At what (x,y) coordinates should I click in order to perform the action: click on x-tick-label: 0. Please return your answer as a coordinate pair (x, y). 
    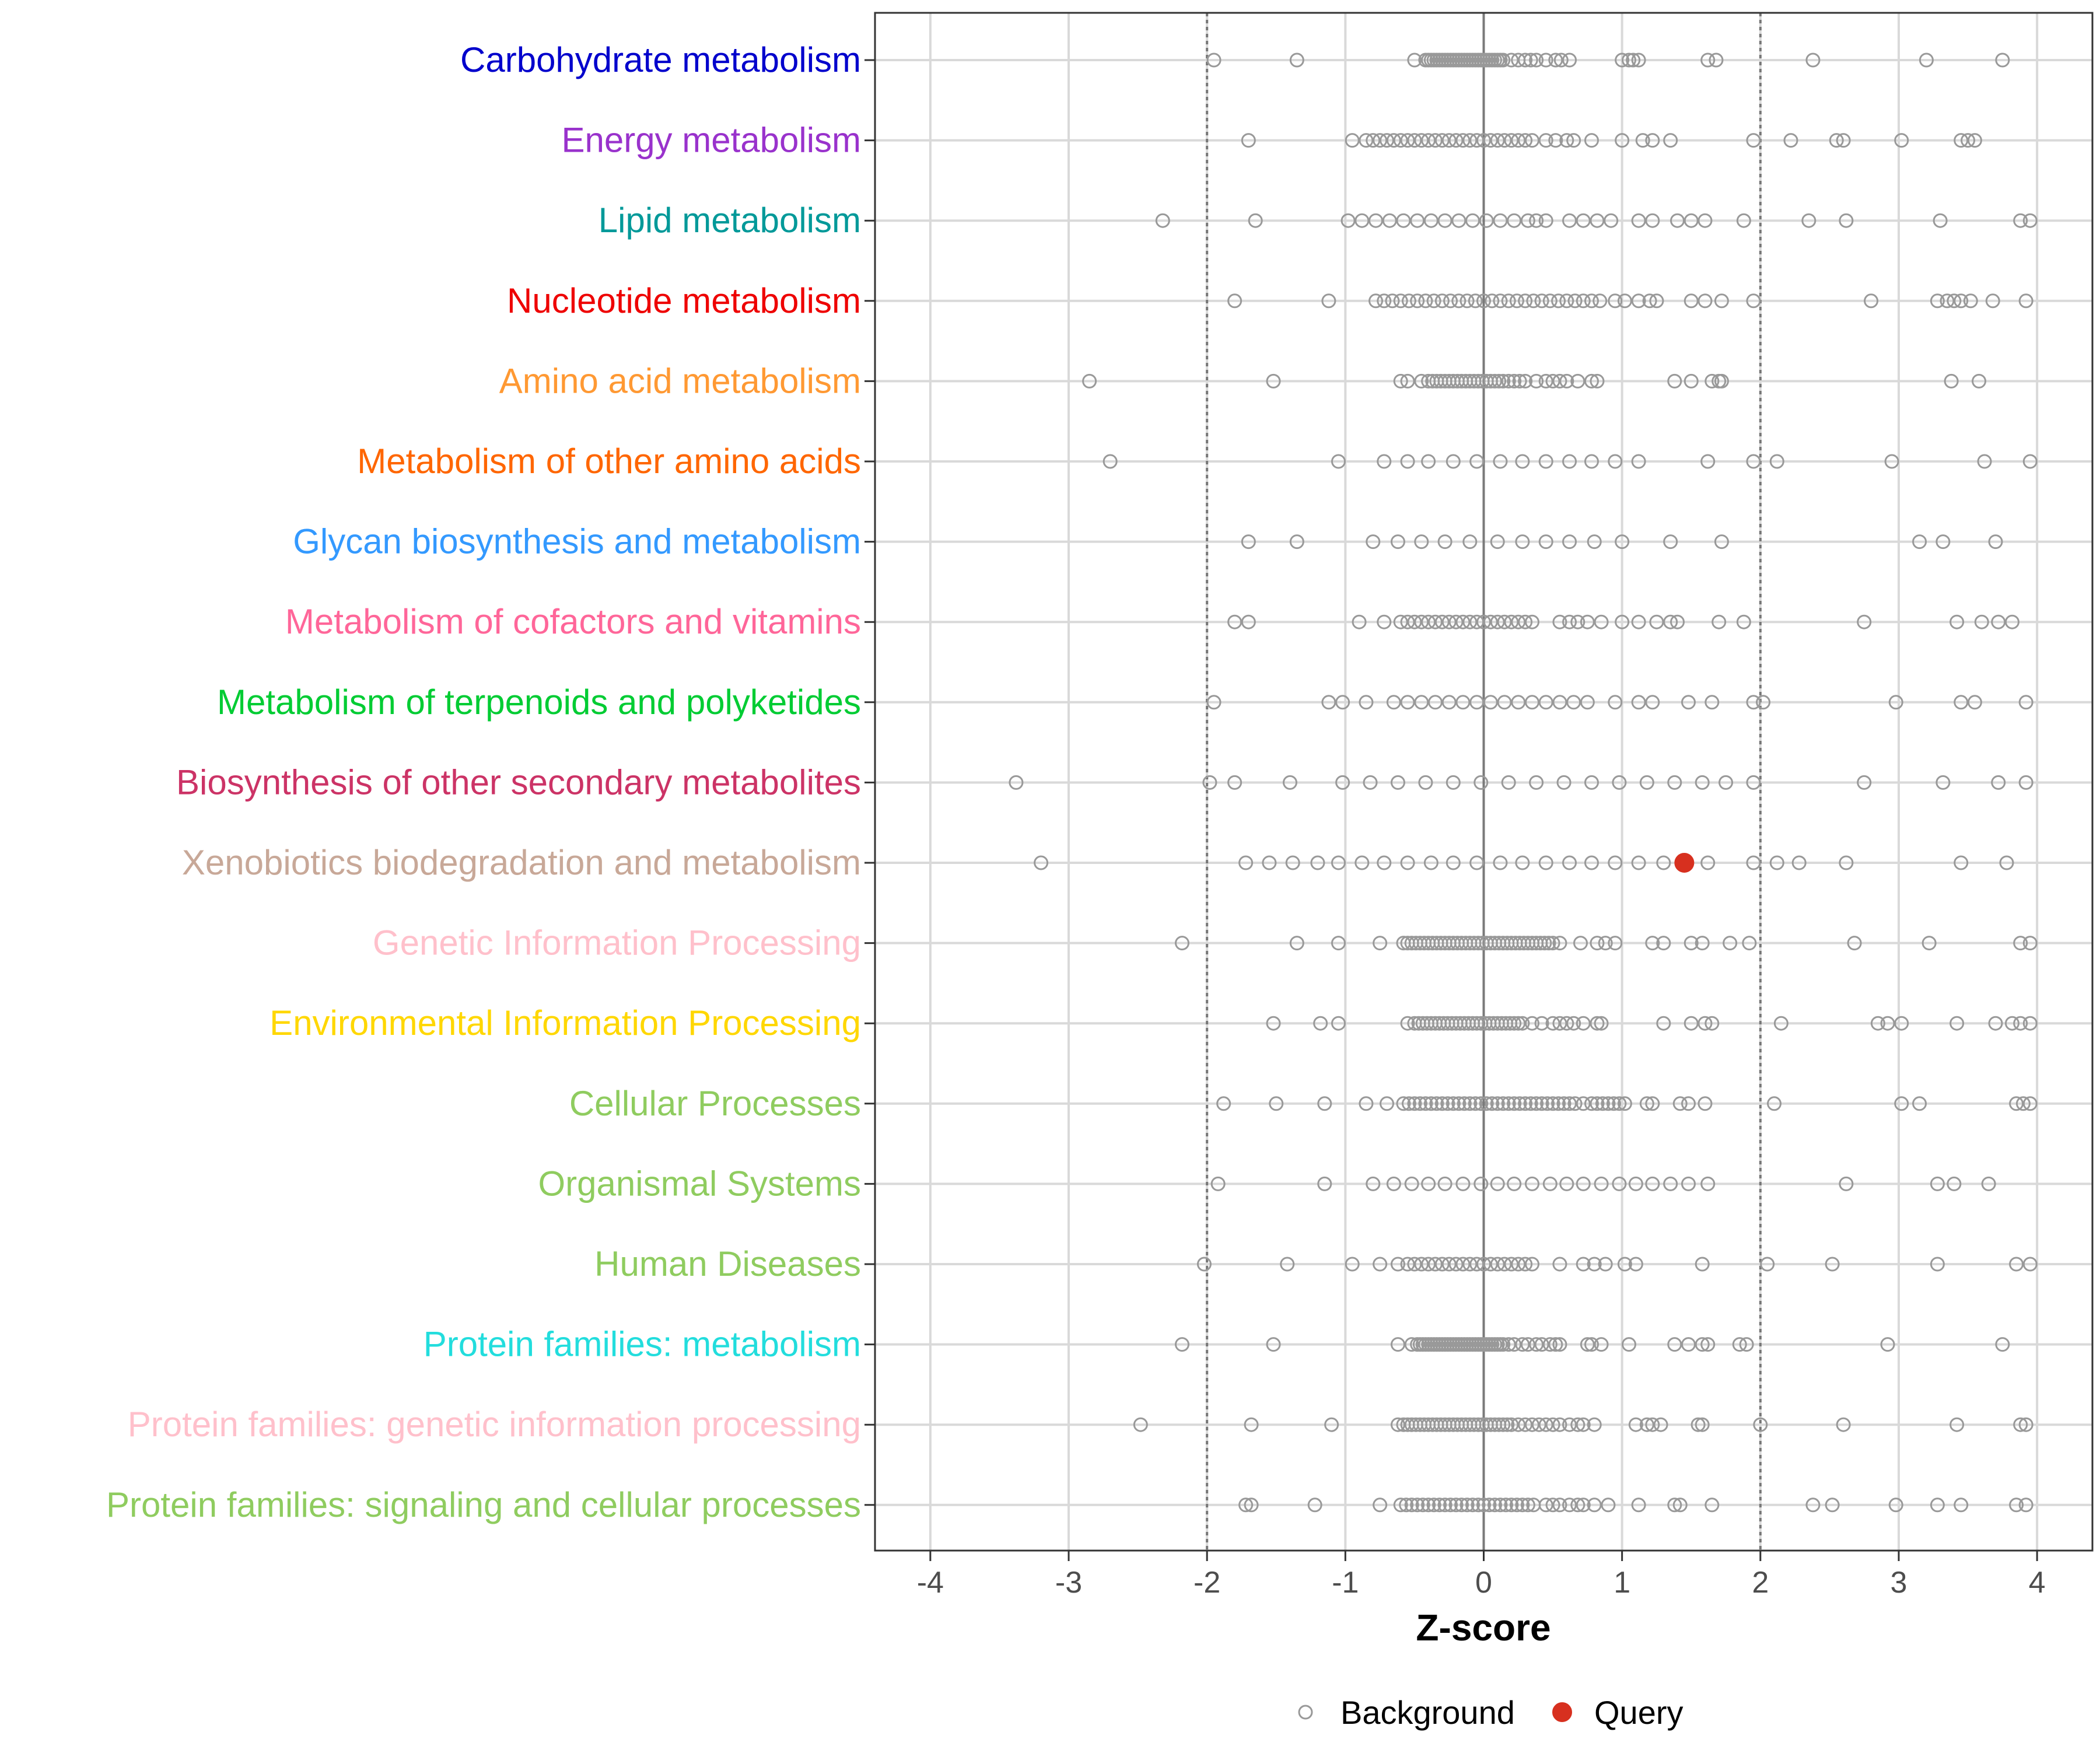
    Looking at the image, I should click on (1483, 1583).